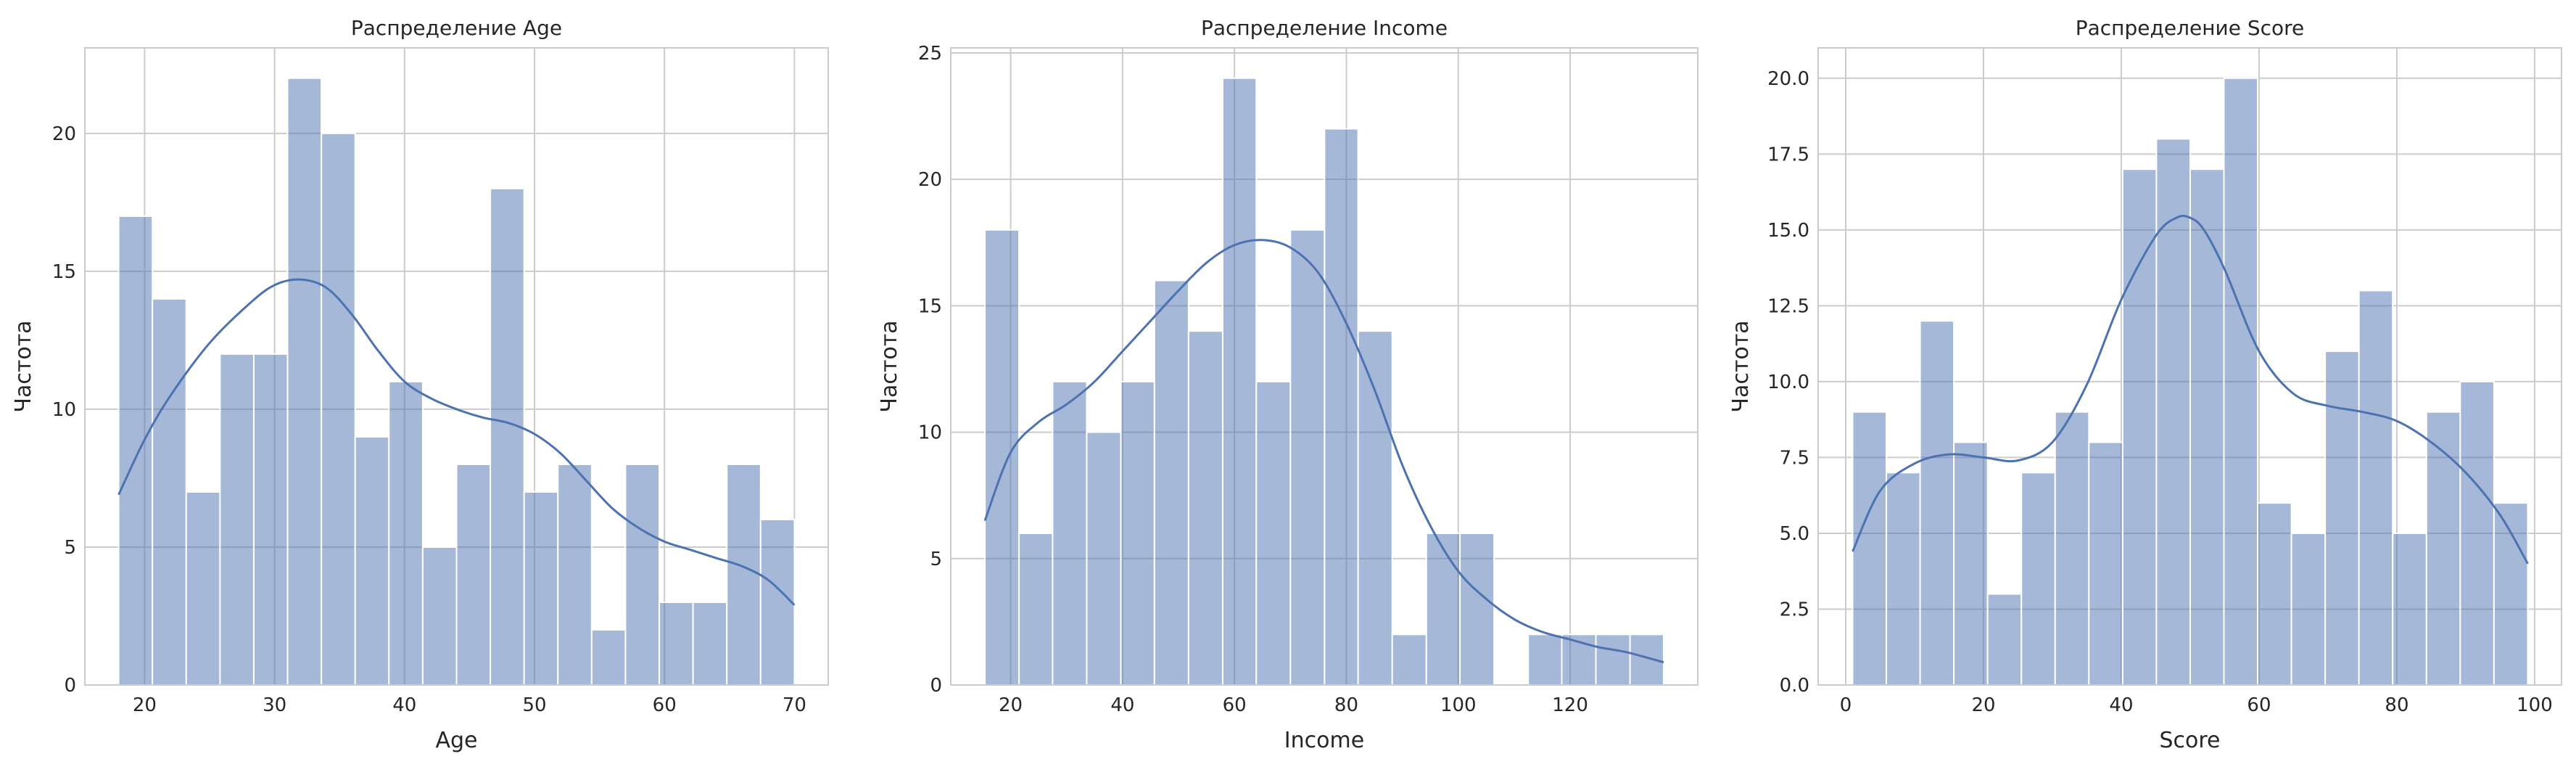 The width and height of the screenshot is (2576, 759). What do you see at coordinates (2189, 740) in the screenshot?
I see `x-axis-label: Score` at bounding box center [2189, 740].